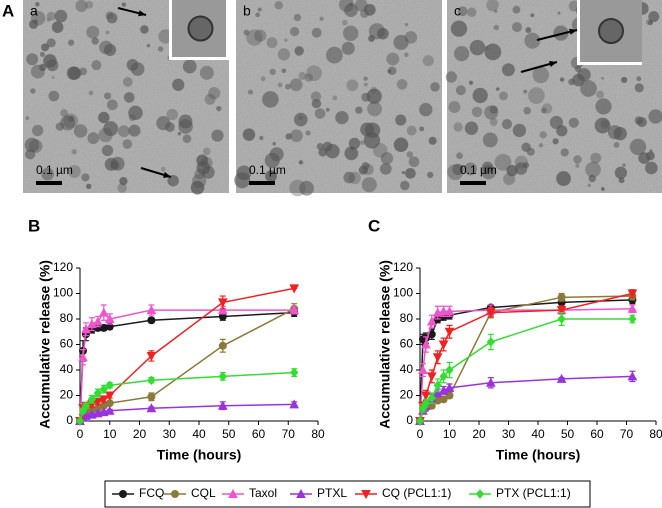 The height and width of the screenshot is (508, 662). What do you see at coordinates (69, 420) in the screenshot?
I see `y-tick-label: 0` at bounding box center [69, 420].